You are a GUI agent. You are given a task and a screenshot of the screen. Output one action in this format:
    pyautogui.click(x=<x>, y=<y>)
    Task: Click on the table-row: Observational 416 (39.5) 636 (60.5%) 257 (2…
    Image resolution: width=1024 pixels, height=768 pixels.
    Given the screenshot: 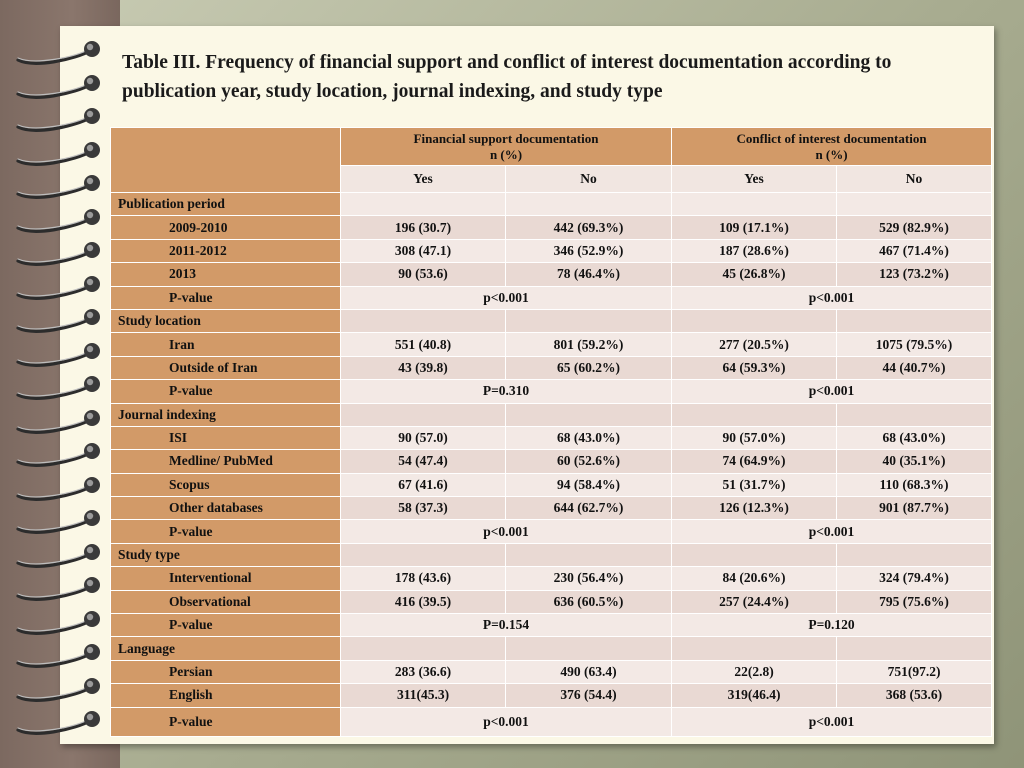 What is the action you would take?
    pyautogui.click(x=551, y=602)
    